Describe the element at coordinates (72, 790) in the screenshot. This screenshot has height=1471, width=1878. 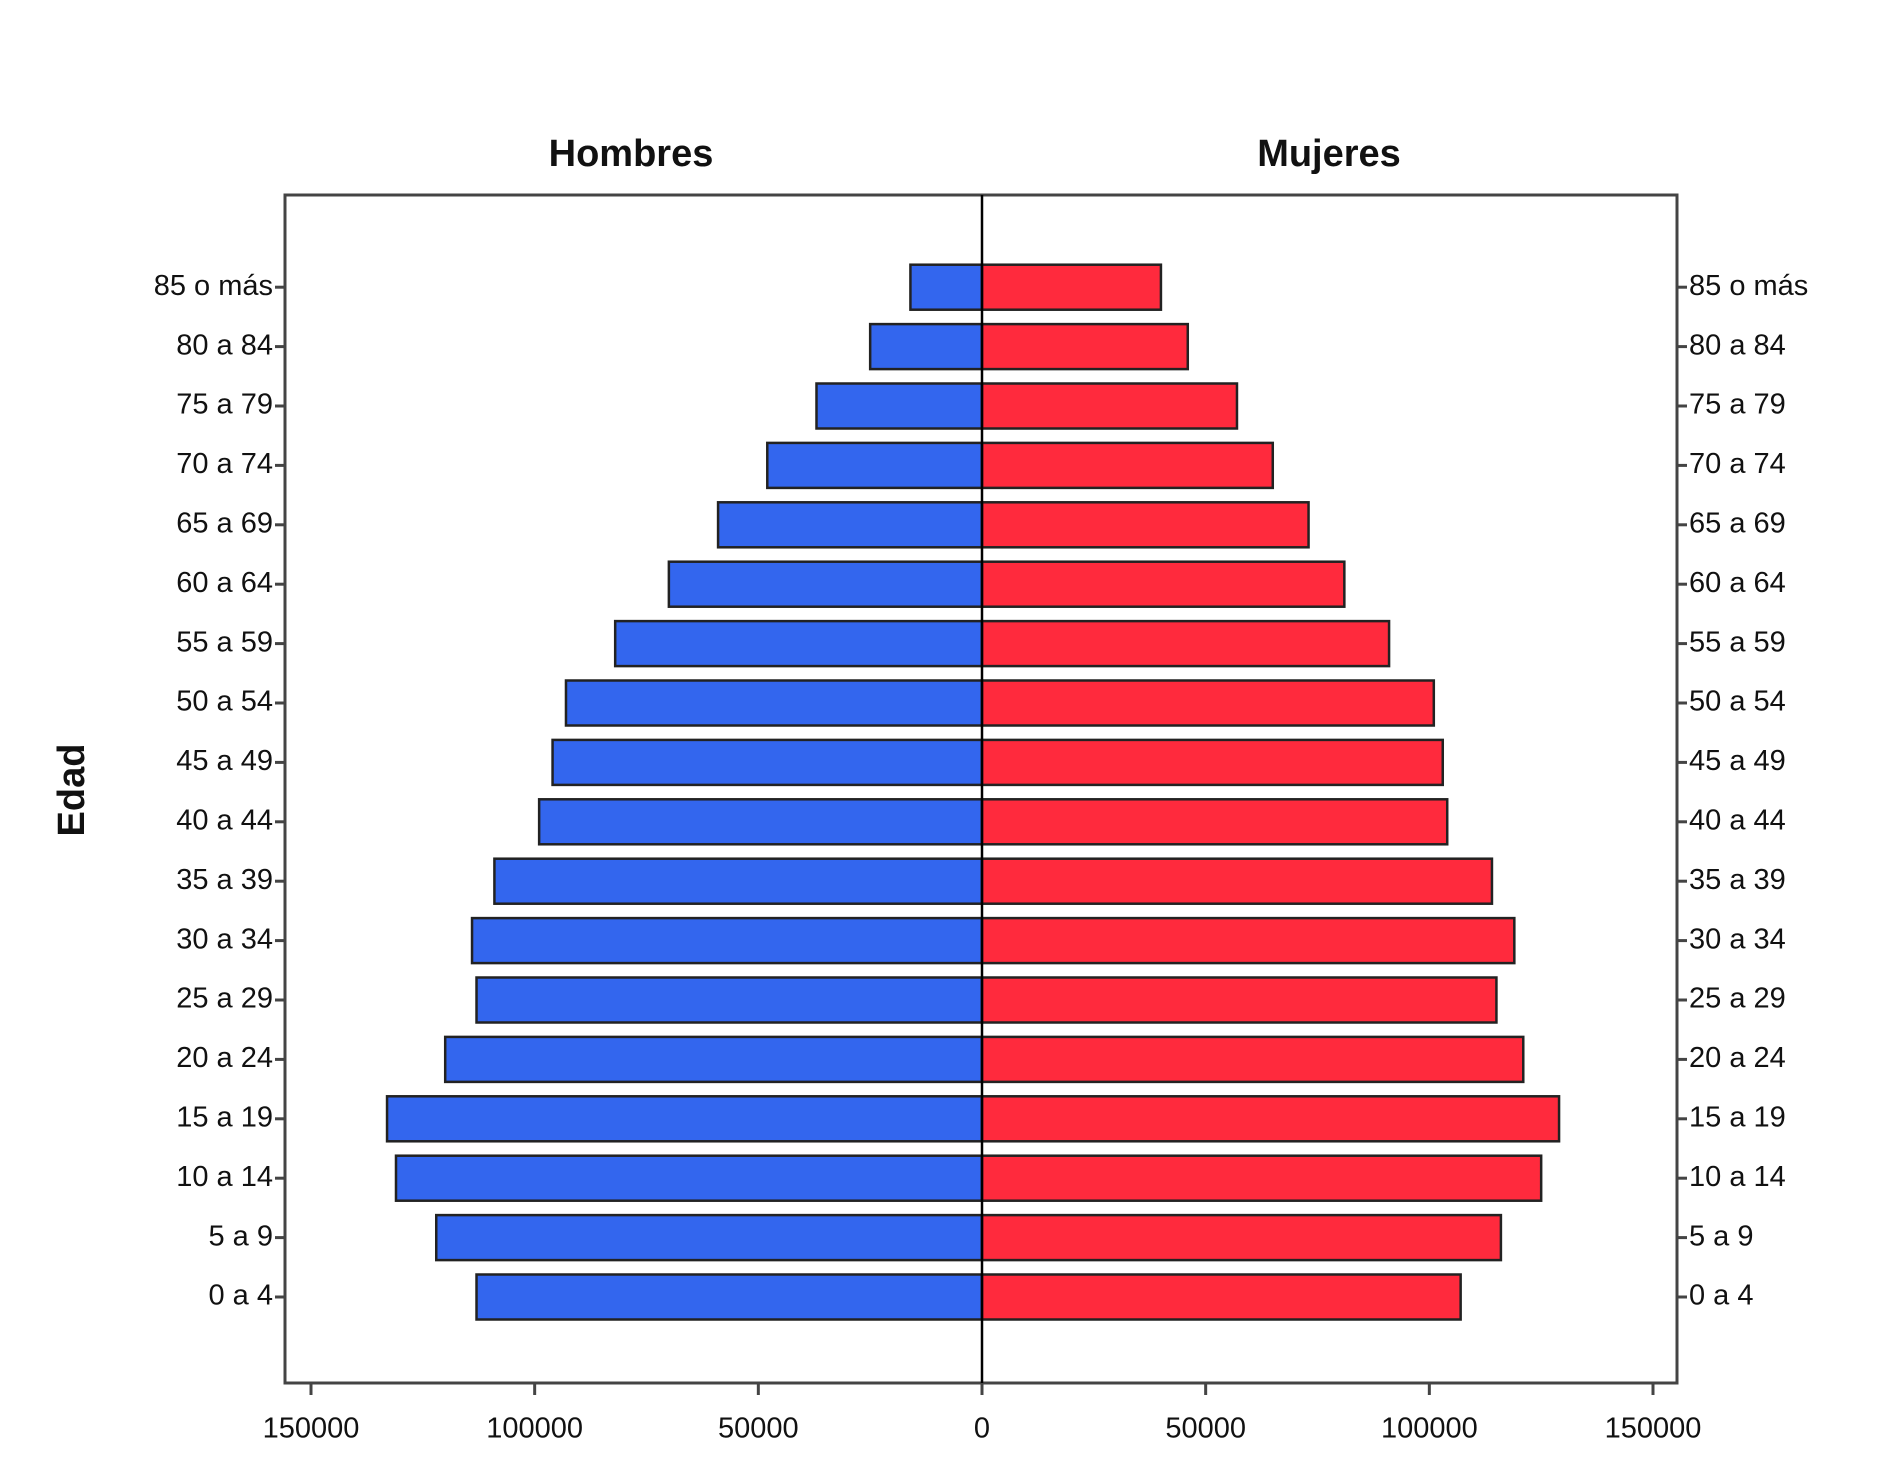
I see `y-axis-label: Edad` at that location.